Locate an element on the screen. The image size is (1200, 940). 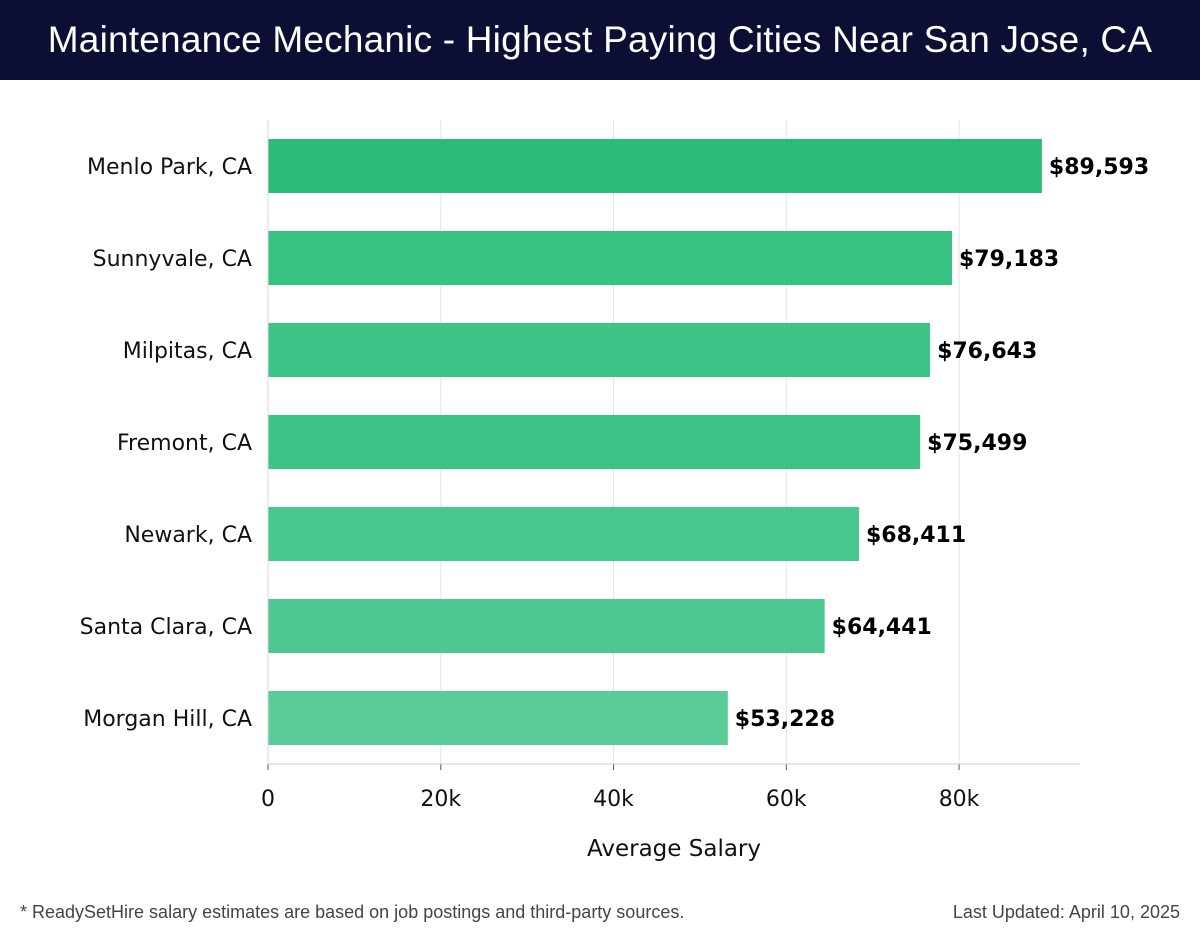
category-label: Milpitas, CA is located at coordinates (187, 351).